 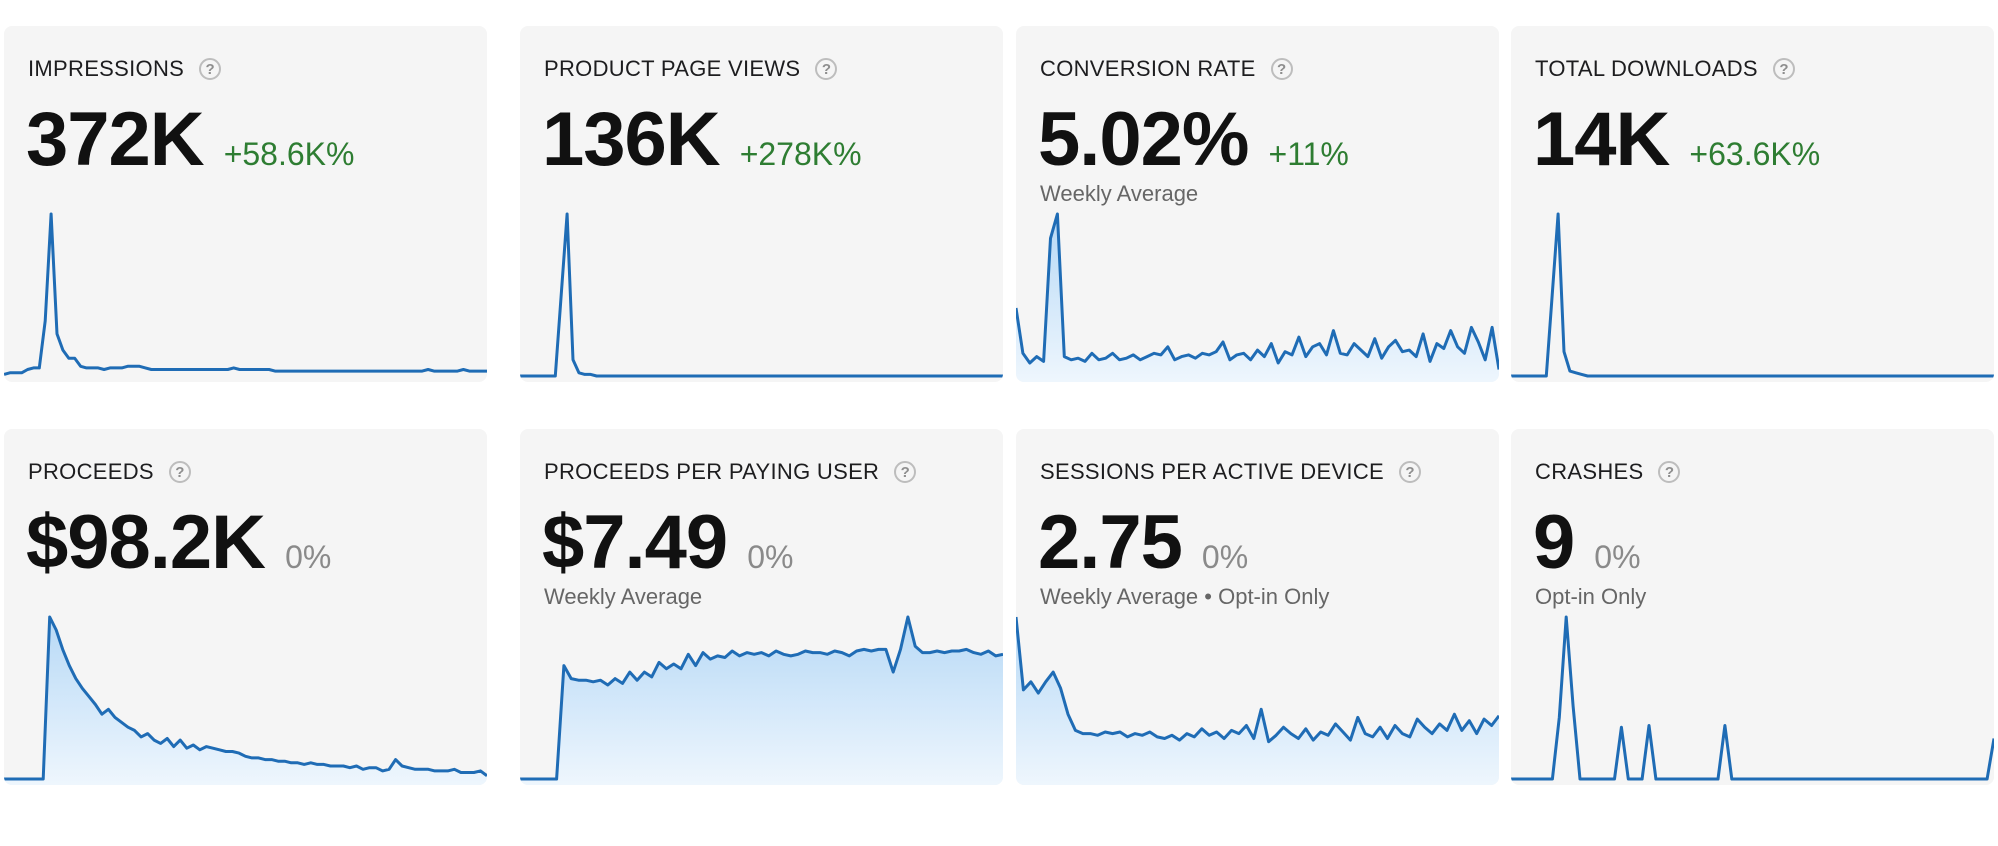 I want to click on metric-change: +278K%, so click(x=800, y=154).